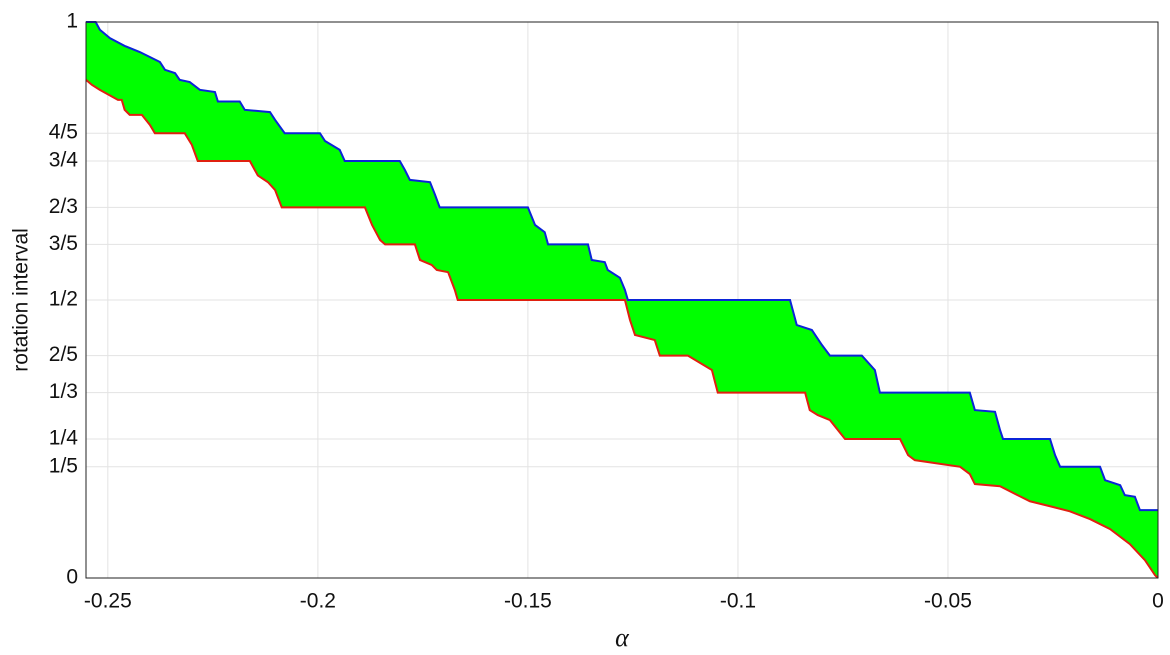  What do you see at coordinates (64, 160) in the screenshot?
I see `y-tick-label: 3/4` at bounding box center [64, 160].